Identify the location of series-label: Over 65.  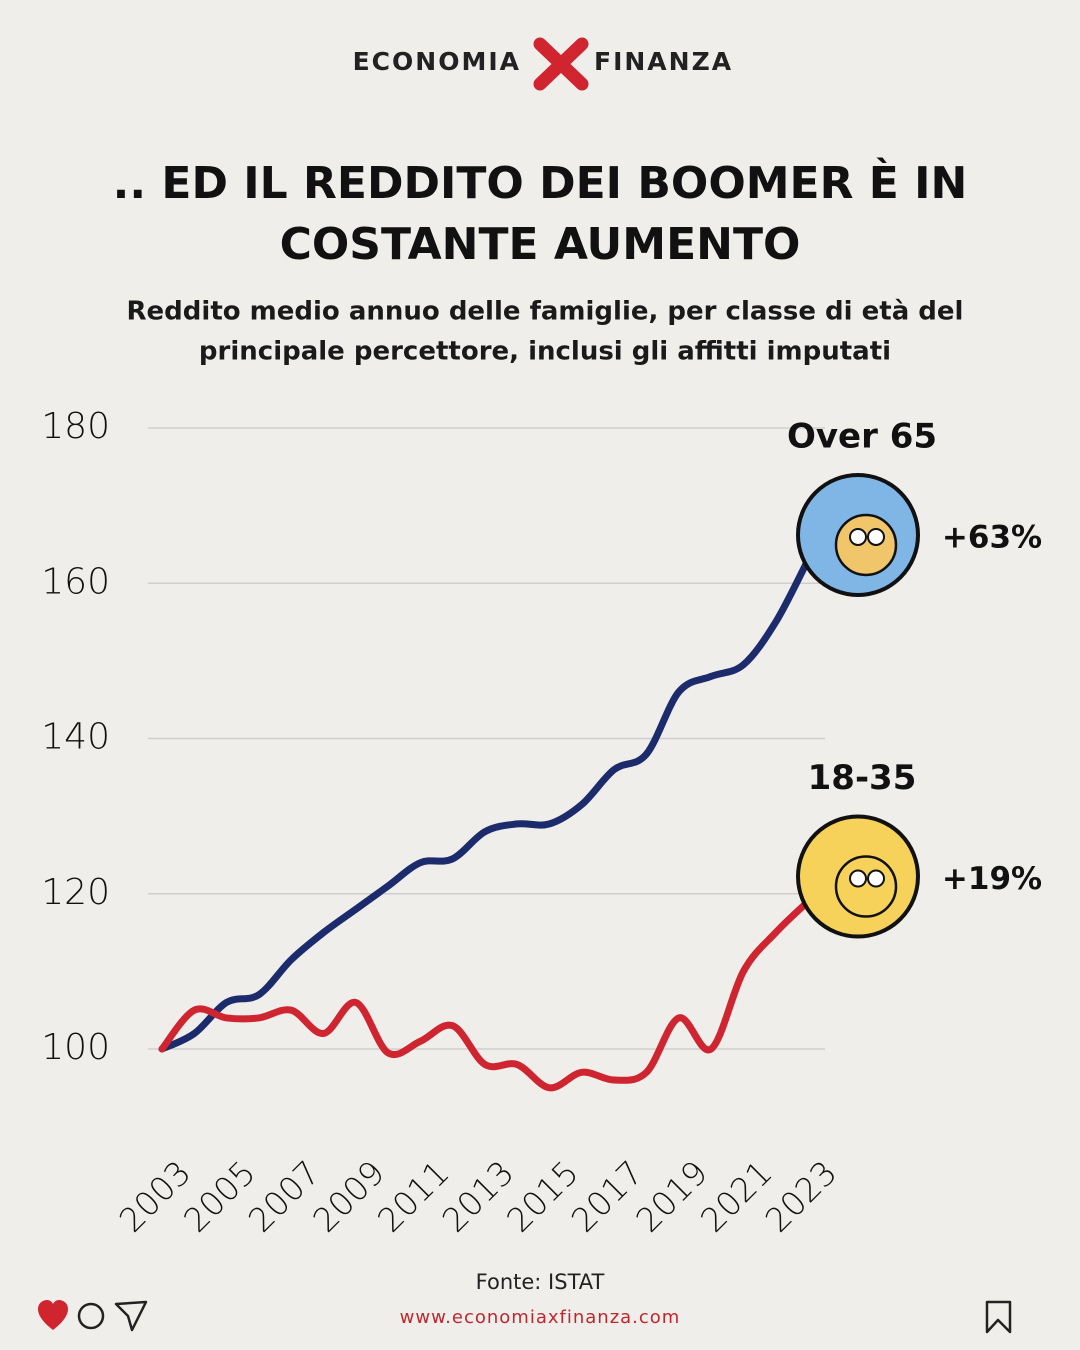
(862, 436).